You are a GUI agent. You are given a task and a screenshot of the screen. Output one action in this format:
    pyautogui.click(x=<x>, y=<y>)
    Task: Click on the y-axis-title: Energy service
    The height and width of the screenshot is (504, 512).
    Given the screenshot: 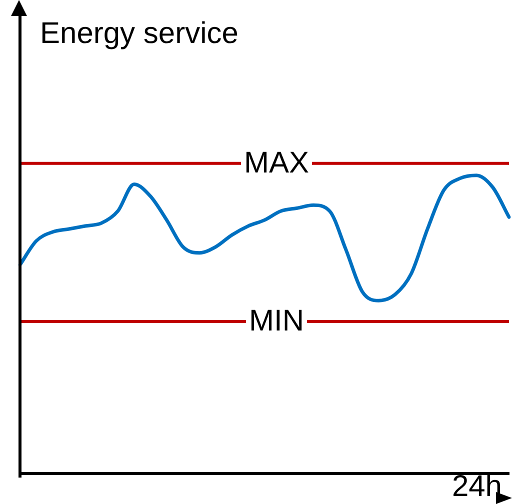 What is the action you would take?
    pyautogui.click(x=139, y=33)
    